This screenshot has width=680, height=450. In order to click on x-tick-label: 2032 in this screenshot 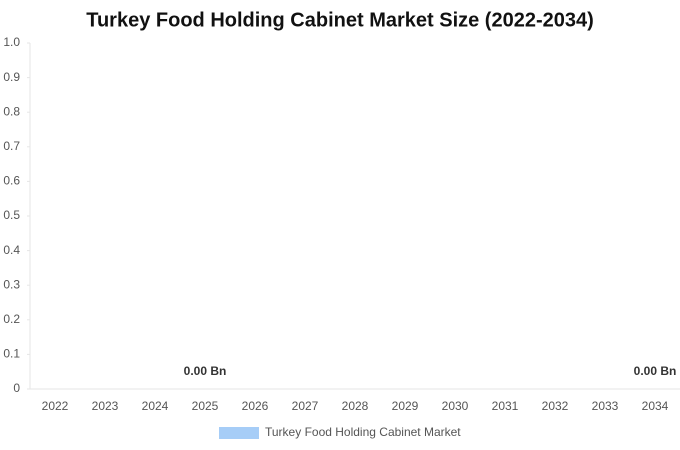, I will do `click(555, 406)`.